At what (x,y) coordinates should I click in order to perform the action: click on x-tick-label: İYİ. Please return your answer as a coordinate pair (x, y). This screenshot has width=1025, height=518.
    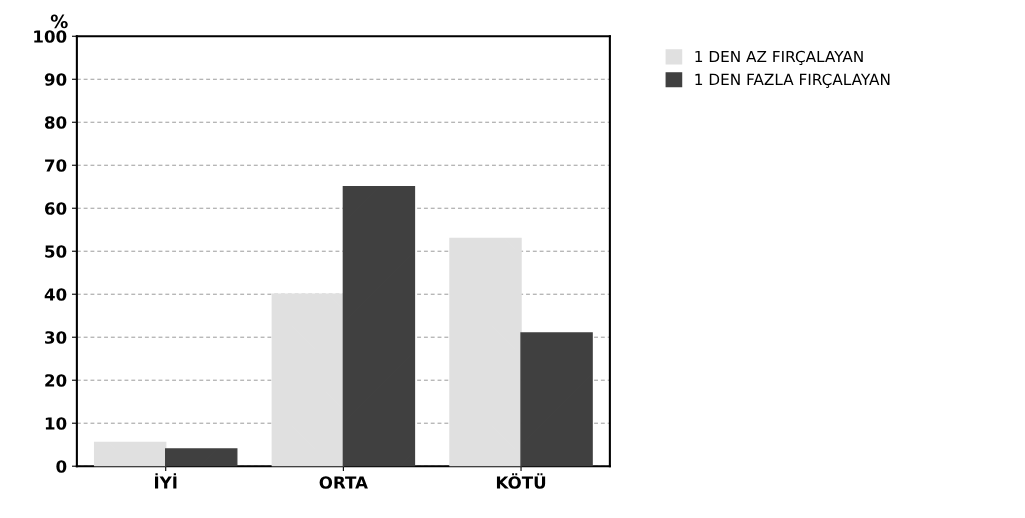
    Looking at the image, I should click on (166, 481).